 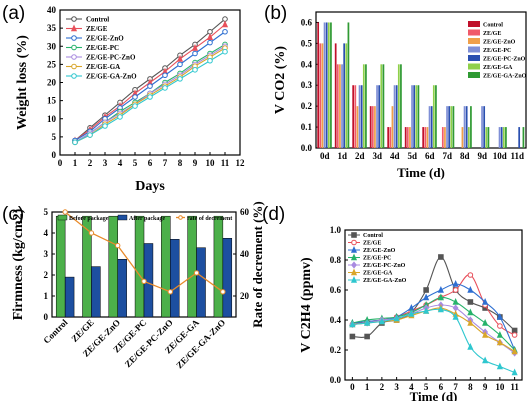 I want to click on x-axis-title-d: Time (d), so click(x=434, y=395).